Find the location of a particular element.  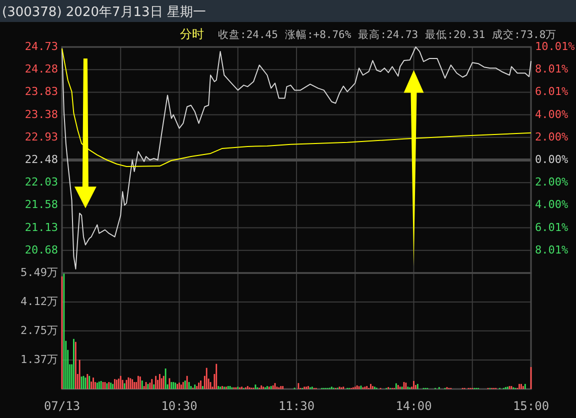

y-tick-label: 23.38 is located at coordinates (41, 114).